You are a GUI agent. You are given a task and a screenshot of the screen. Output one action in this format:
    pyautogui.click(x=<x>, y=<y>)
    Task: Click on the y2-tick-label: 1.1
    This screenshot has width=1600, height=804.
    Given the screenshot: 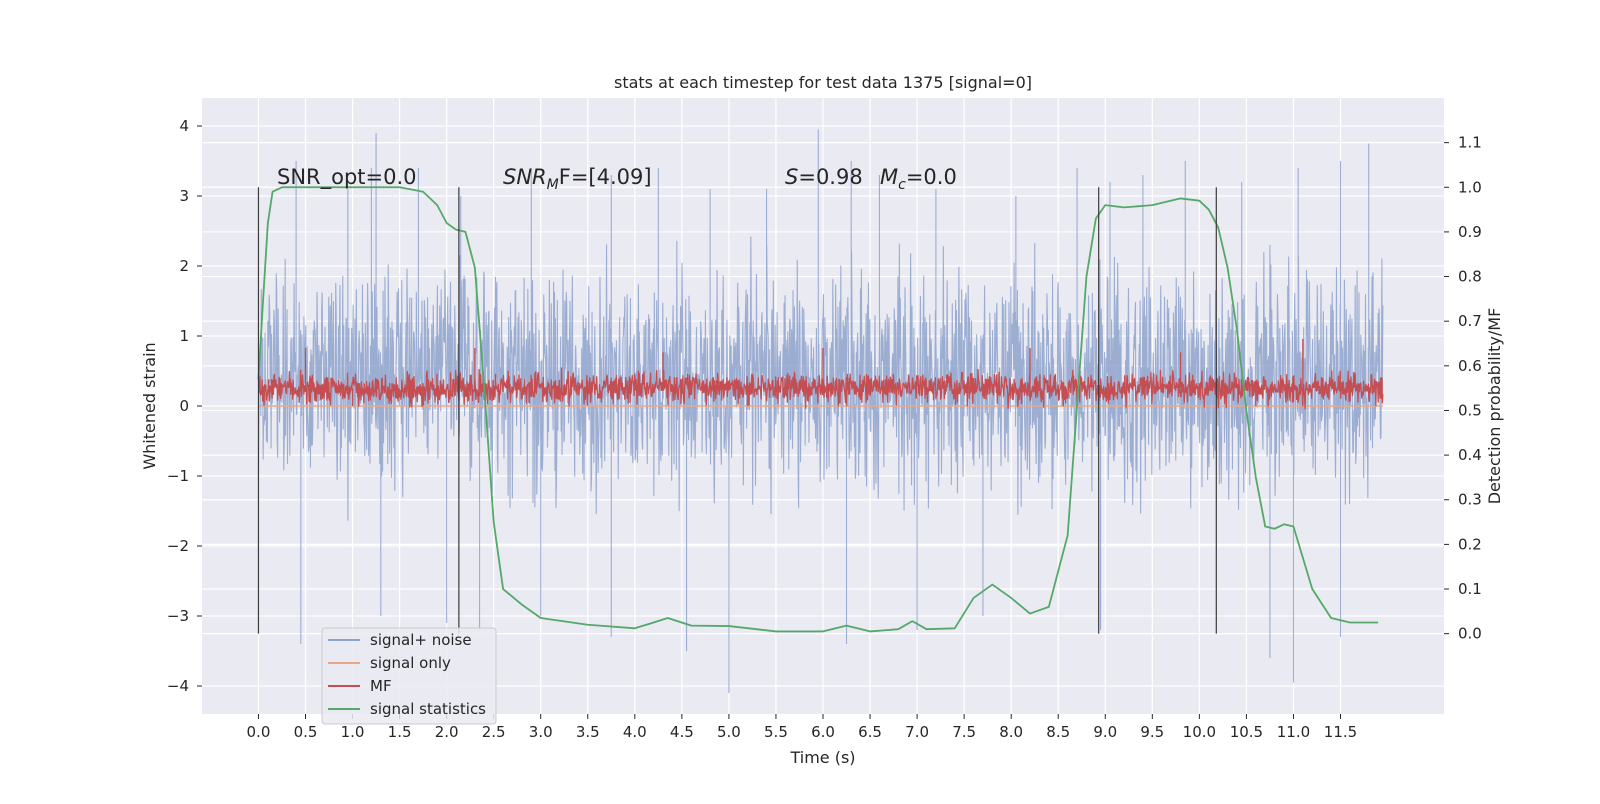 What is the action you would take?
    pyautogui.click(x=1470, y=143)
    